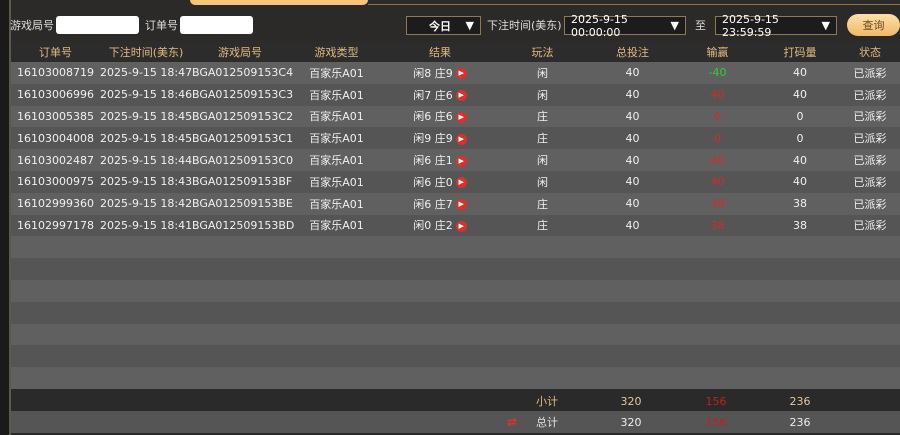  I want to click on result-text: 闲6 庄1, so click(433, 161).